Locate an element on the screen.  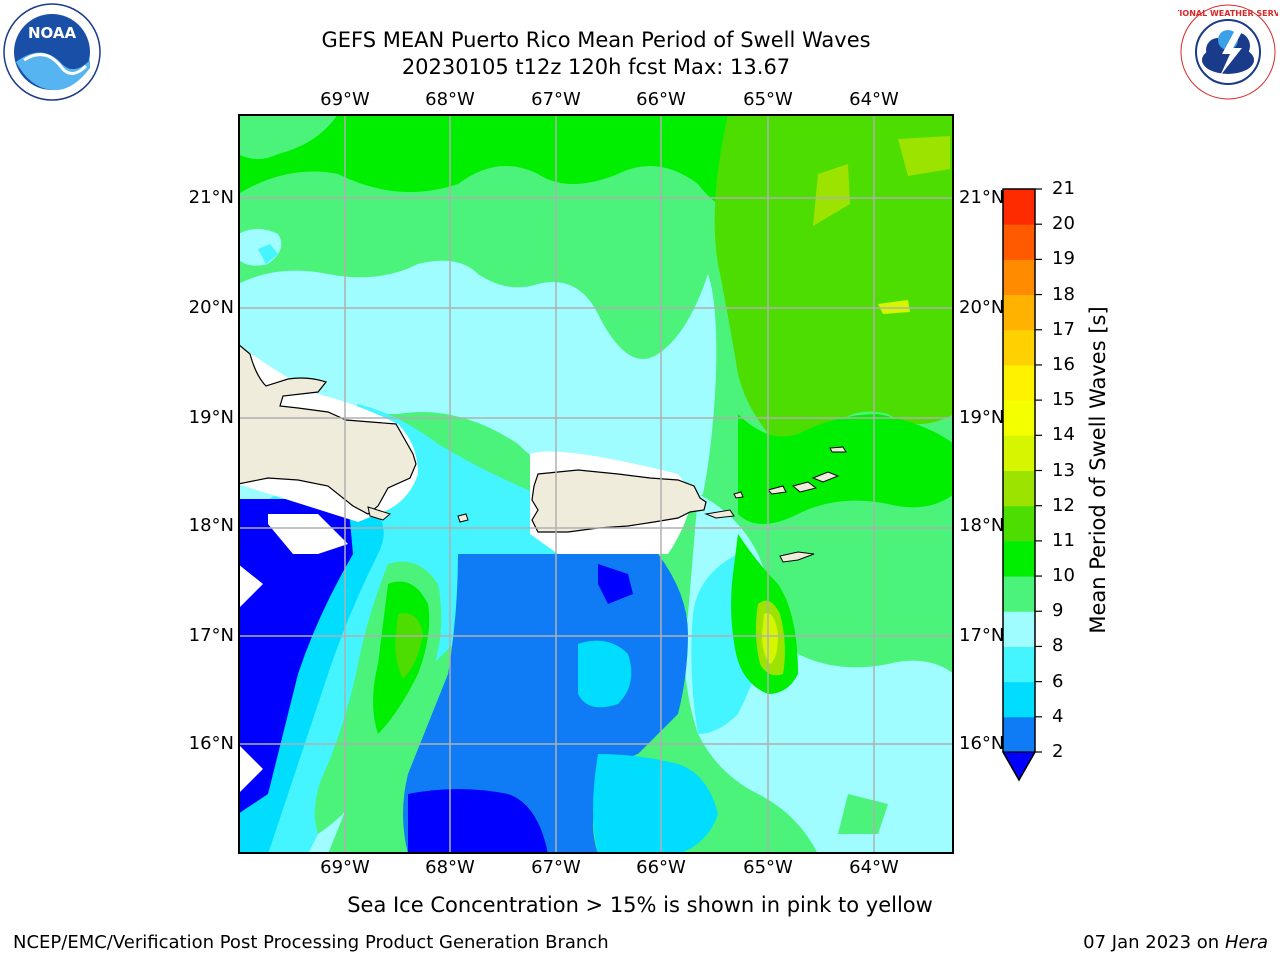
lat-tick-left: 17°N is located at coordinates (211, 635).